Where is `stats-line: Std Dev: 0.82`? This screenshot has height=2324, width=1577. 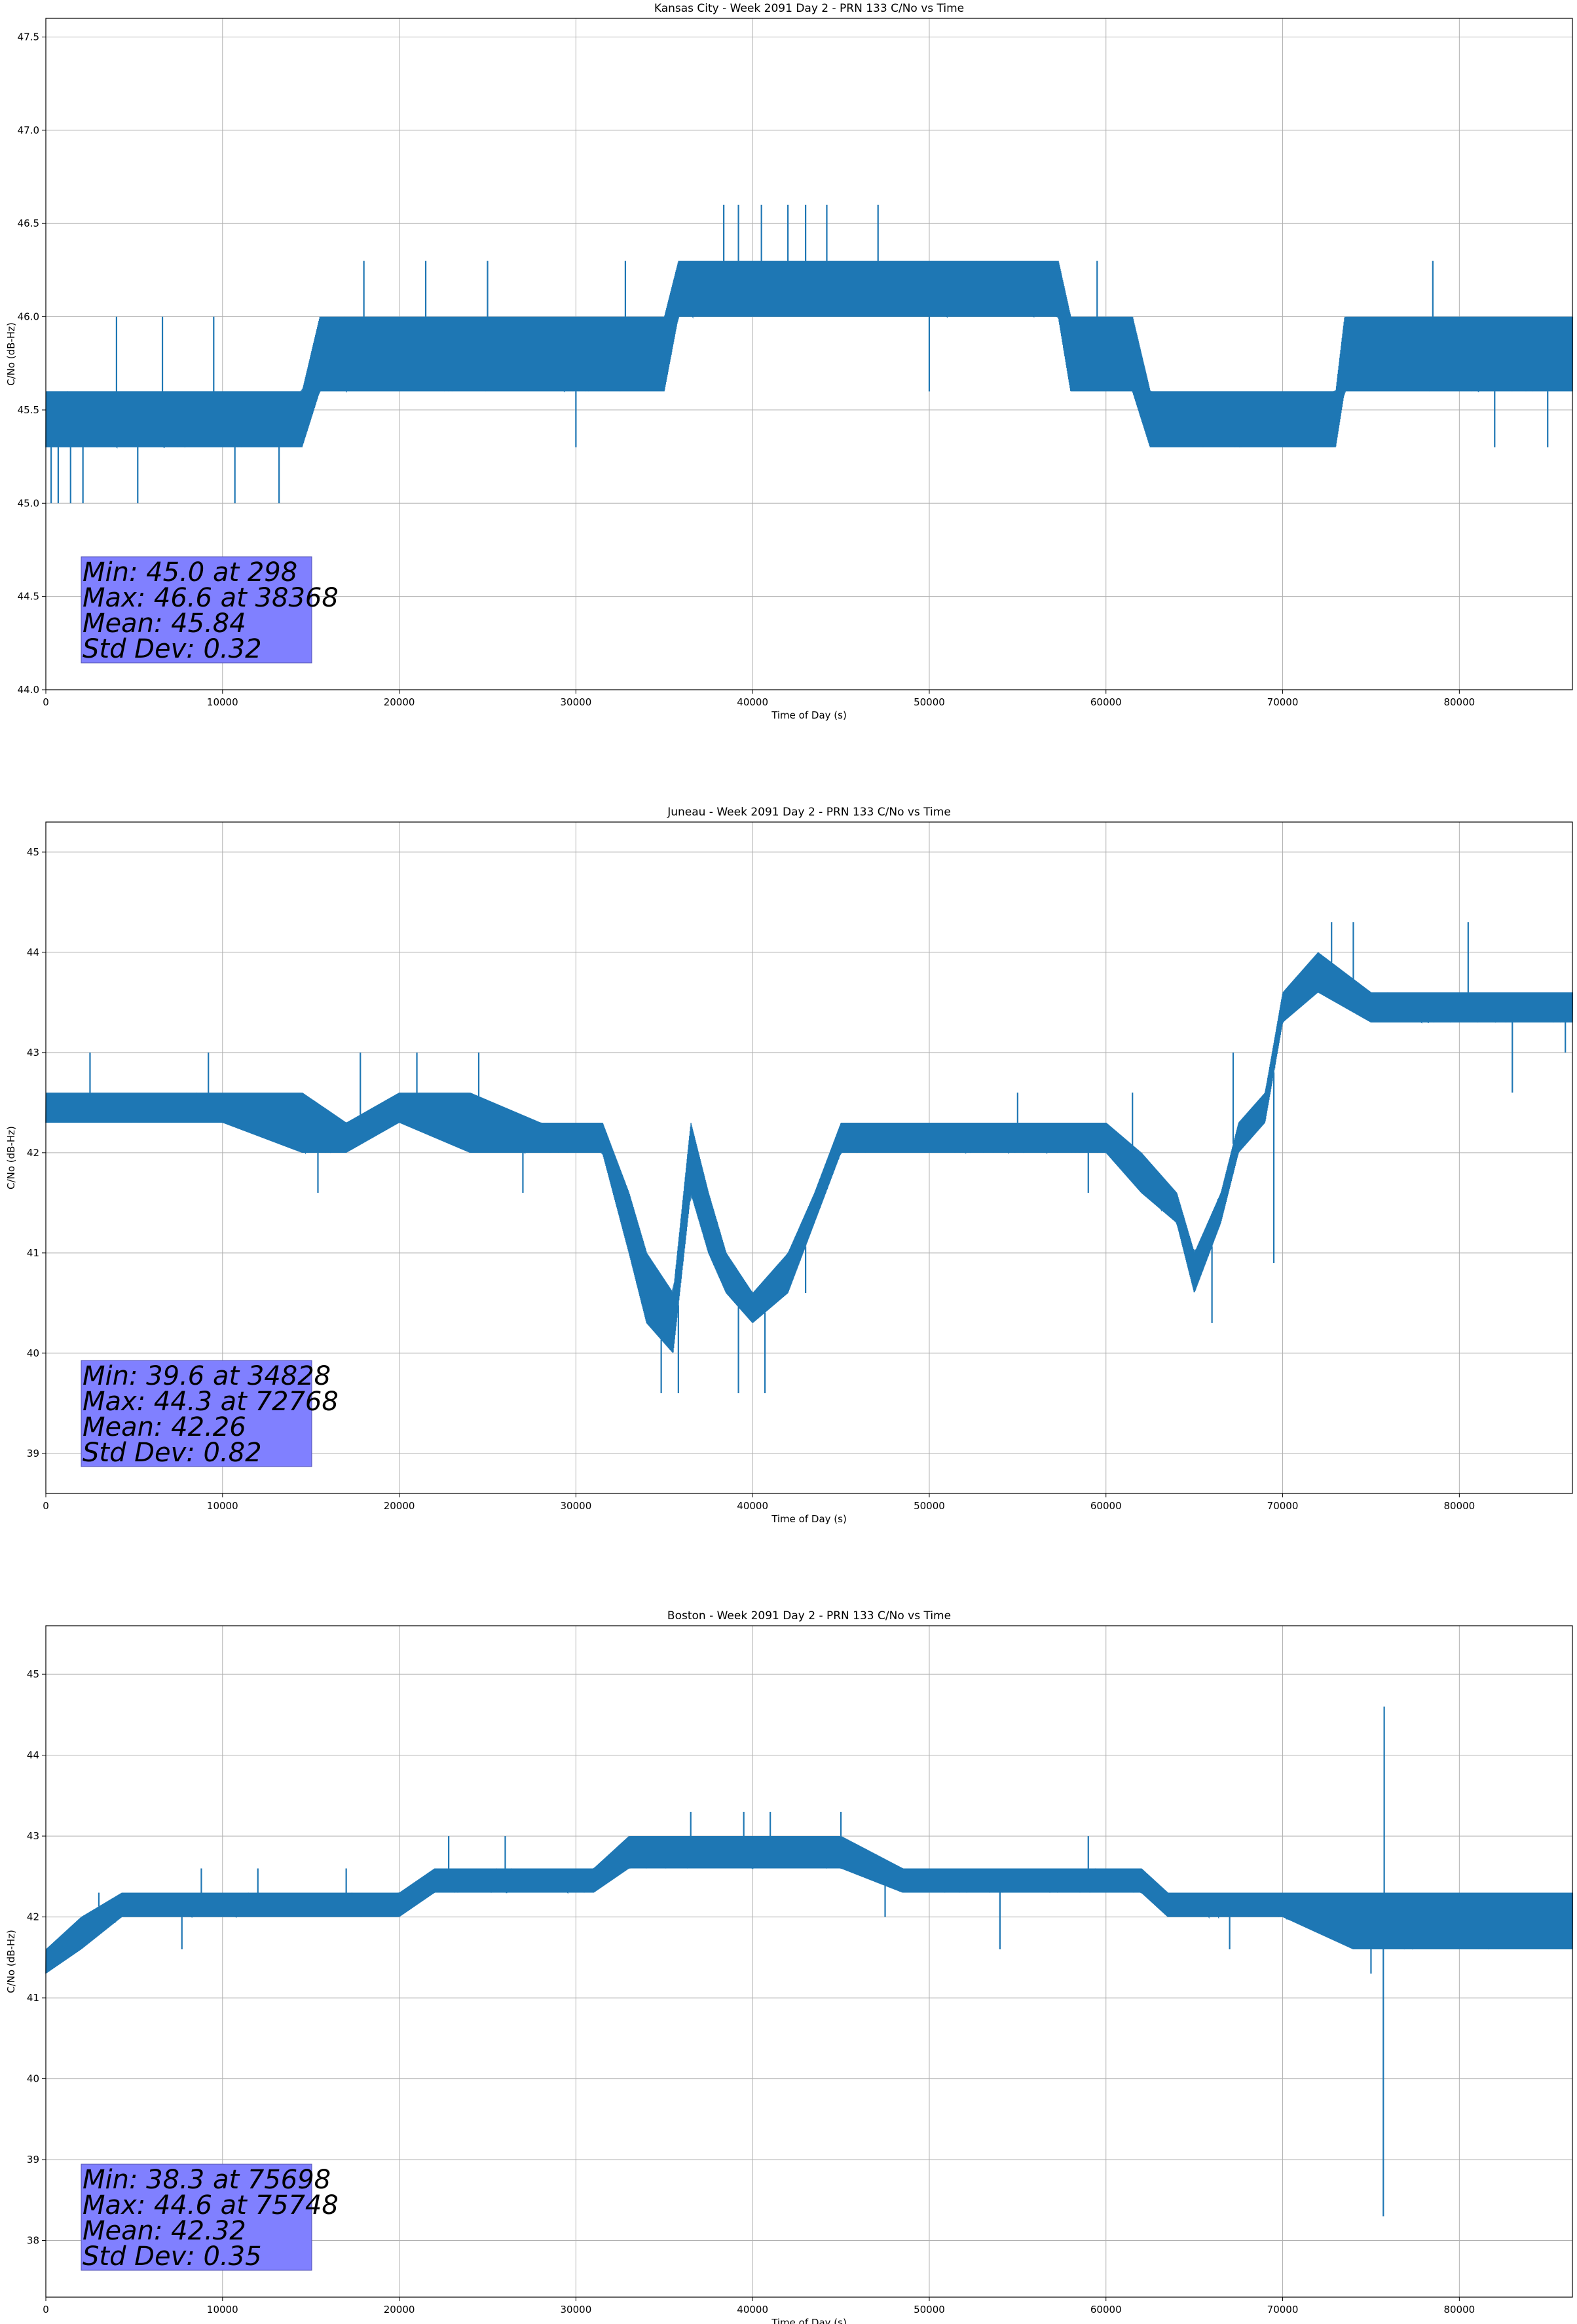 stats-line: Std Dev: 0.82 is located at coordinates (172, 1453).